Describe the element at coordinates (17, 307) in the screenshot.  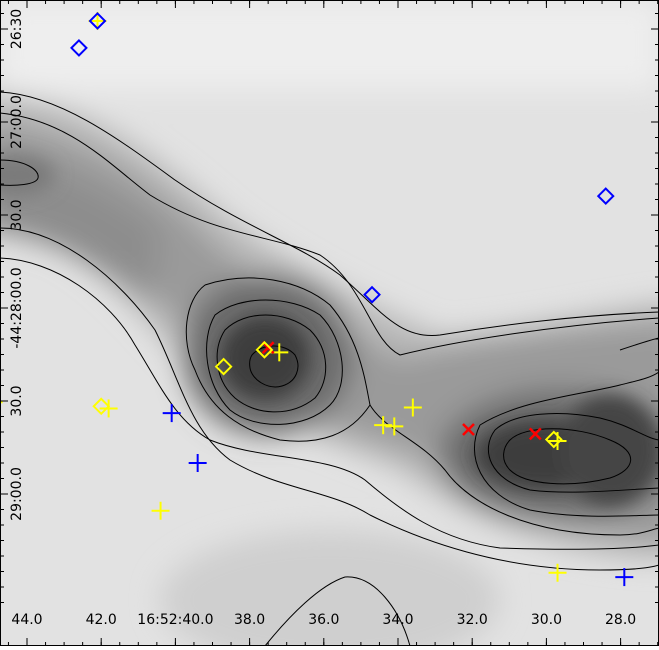
I see `y-tick-label: -44:28:00.0` at that location.